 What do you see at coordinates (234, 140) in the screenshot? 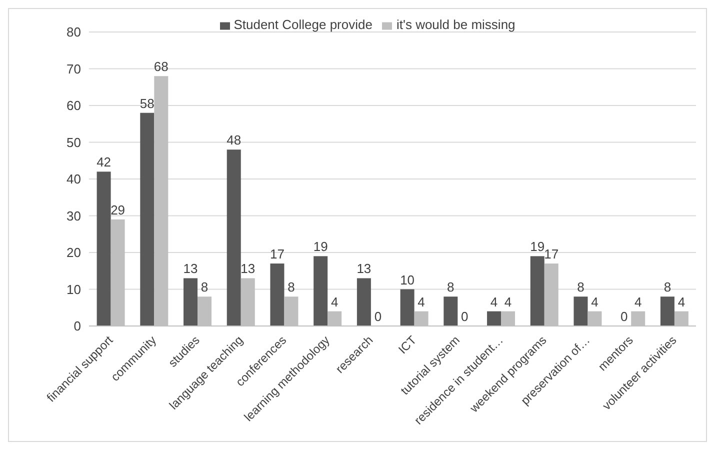
I see `data-label: 48` at bounding box center [234, 140].